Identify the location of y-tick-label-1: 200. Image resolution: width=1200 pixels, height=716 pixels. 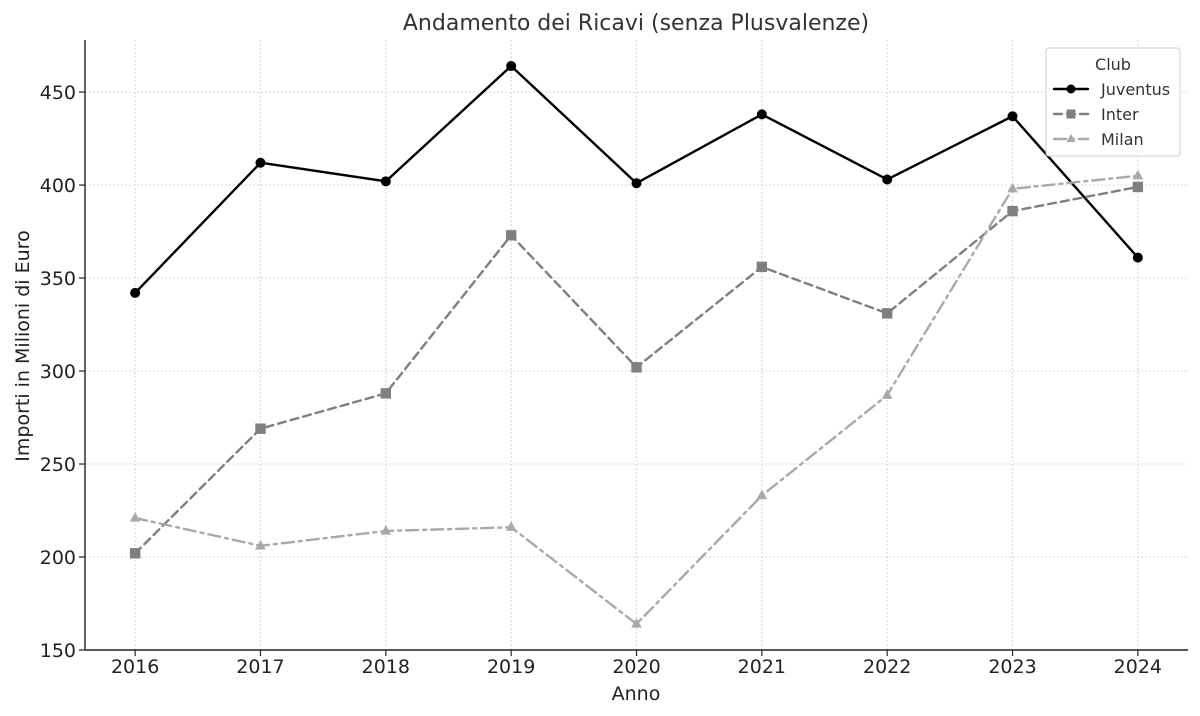
(58, 558).